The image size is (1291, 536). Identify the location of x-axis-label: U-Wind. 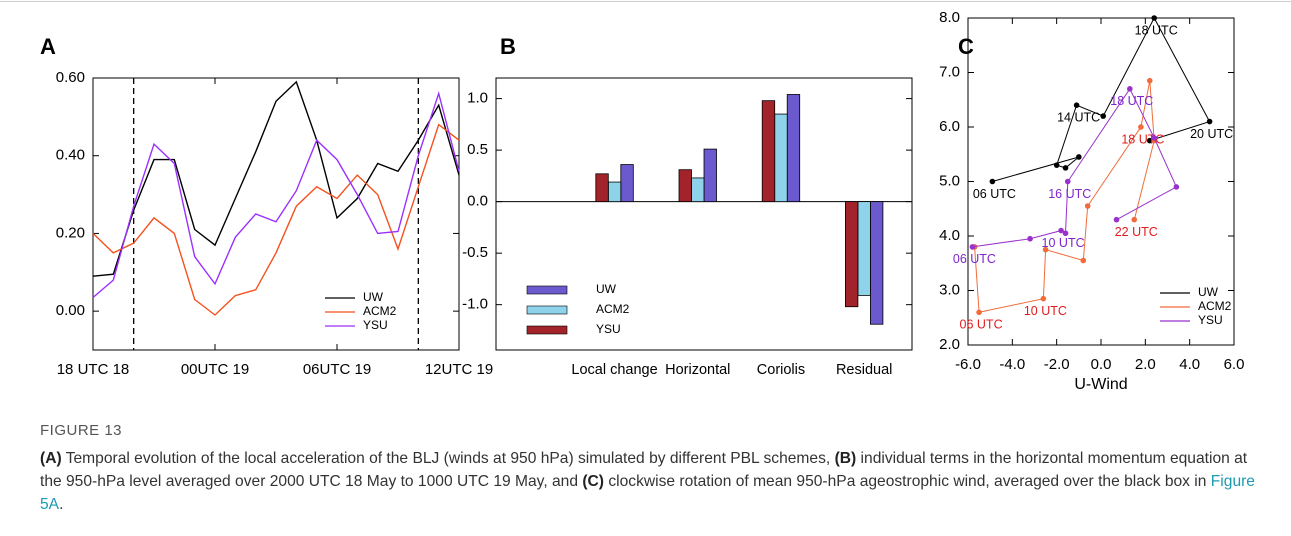
(1100, 384).